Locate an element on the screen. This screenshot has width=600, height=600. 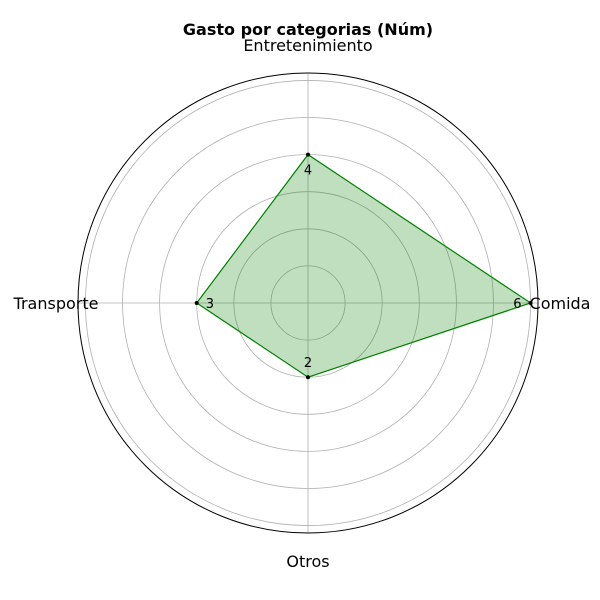
data-label: 4 is located at coordinates (308, 171).